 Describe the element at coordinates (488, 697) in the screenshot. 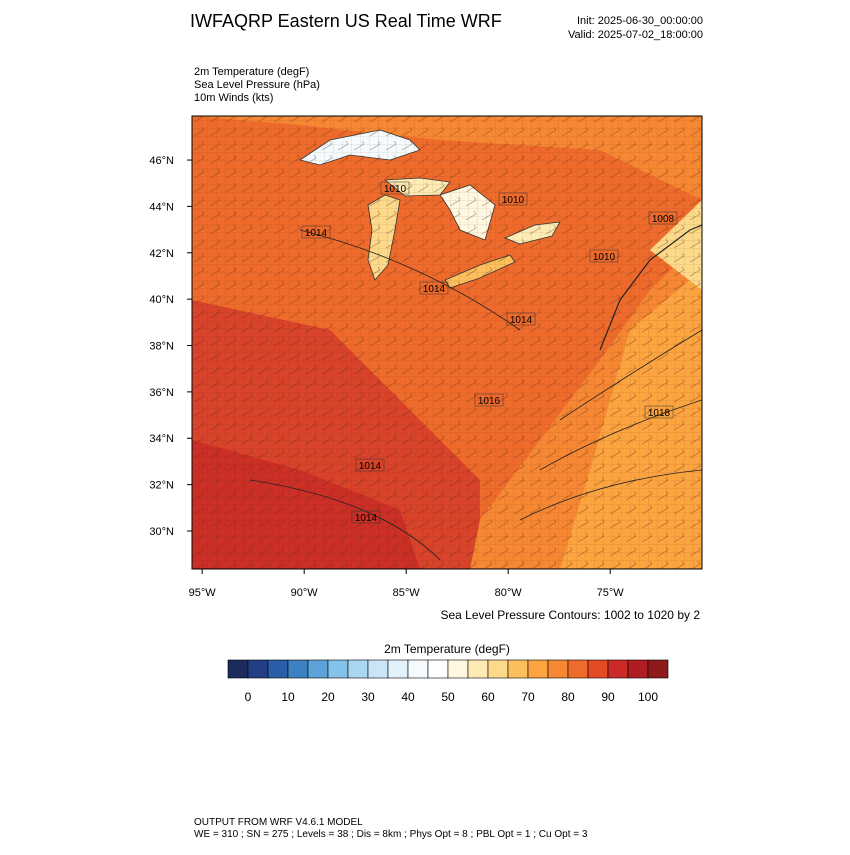

I see `colorbar-tick-label: 60` at that location.